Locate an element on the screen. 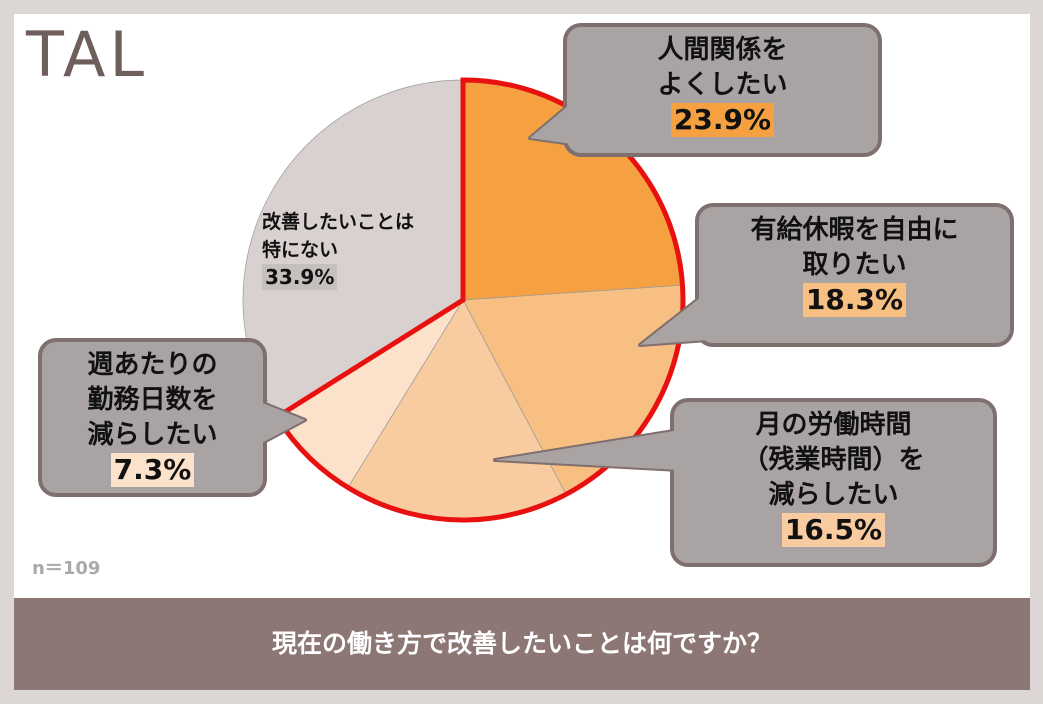 The width and height of the screenshot is (1043, 704). callout-label: 週あたりの 勤務日数を 減らしたい 7.3% is located at coordinates (152, 419).